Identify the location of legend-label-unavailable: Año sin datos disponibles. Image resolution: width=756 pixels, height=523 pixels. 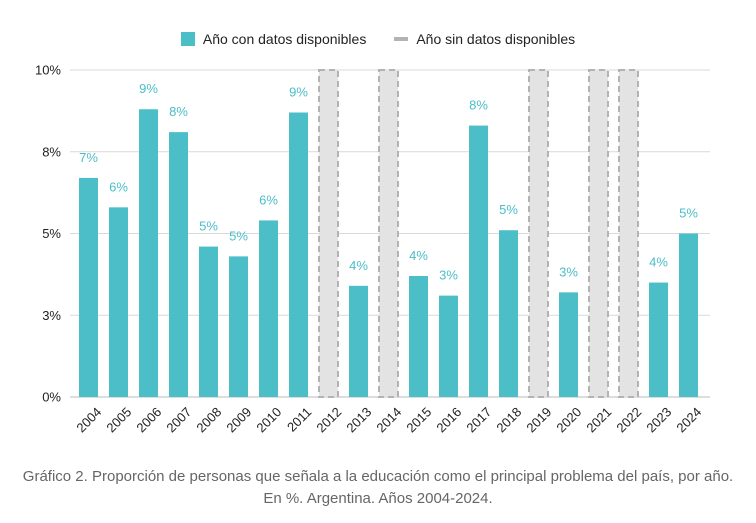
(496, 39).